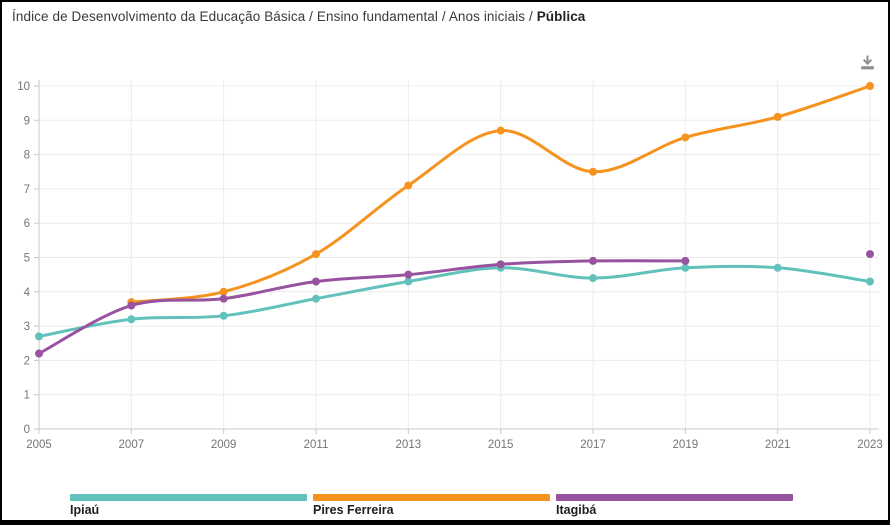 The width and height of the screenshot is (890, 525). What do you see at coordinates (27, 156) in the screenshot?
I see `y-tick-label: 8` at bounding box center [27, 156].